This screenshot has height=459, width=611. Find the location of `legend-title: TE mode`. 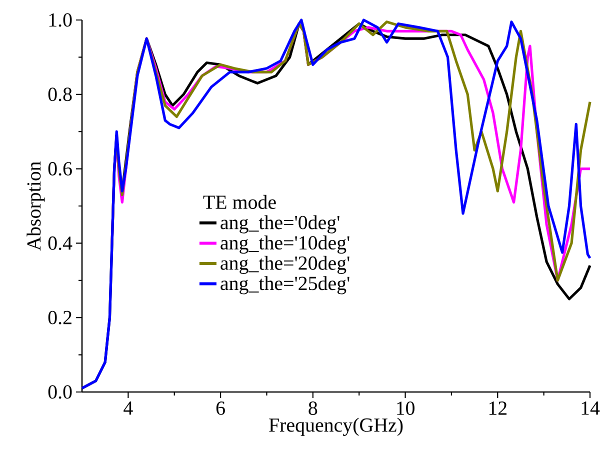

legend-title: TE mode is located at coordinates (239, 201).